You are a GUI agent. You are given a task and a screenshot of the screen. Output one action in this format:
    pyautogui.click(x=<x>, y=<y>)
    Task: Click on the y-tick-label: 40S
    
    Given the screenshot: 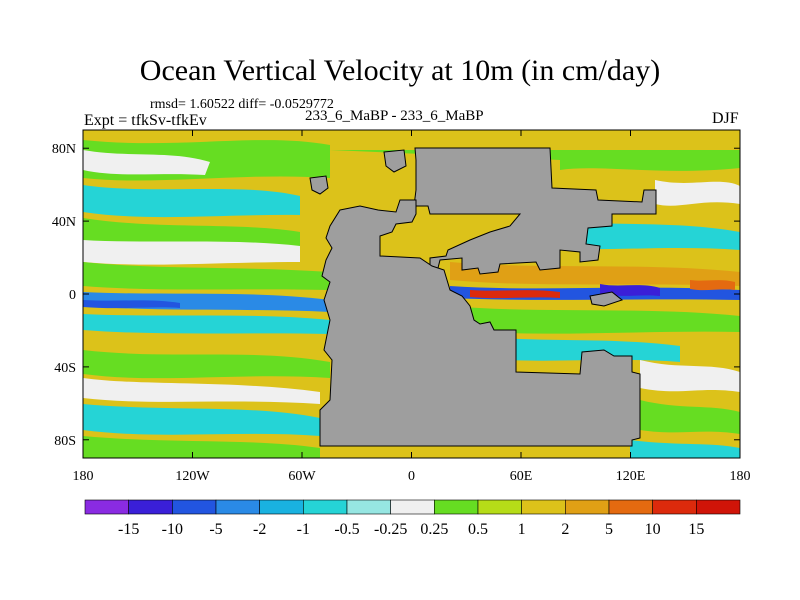 What is the action you would take?
    pyautogui.click(x=65, y=368)
    